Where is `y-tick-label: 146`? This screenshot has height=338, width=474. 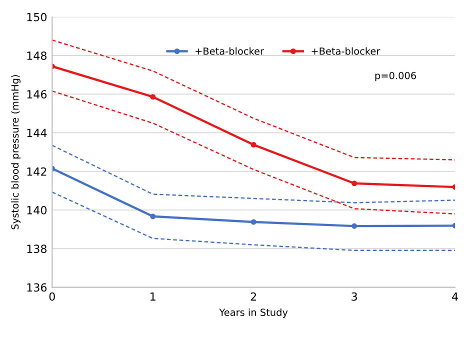 y-tick-label: 146 is located at coordinates (37, 94).